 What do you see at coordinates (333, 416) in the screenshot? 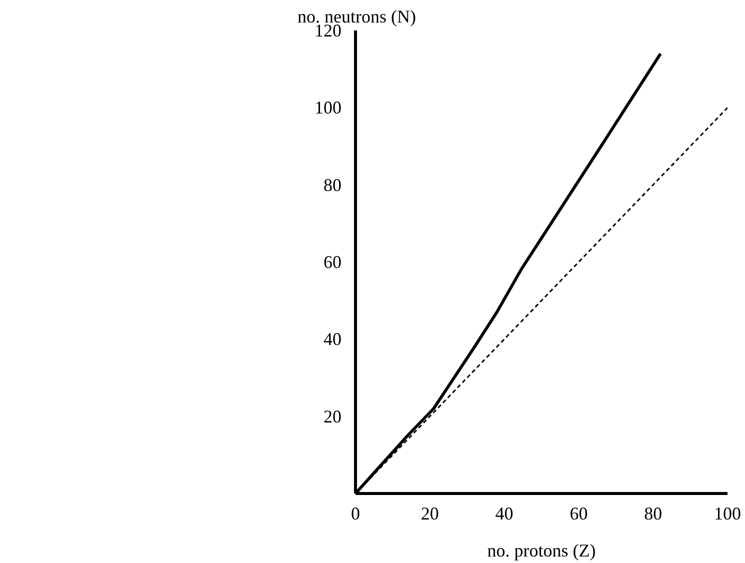
I see `y-tick-label: 20` at bounding box center [333, 416].